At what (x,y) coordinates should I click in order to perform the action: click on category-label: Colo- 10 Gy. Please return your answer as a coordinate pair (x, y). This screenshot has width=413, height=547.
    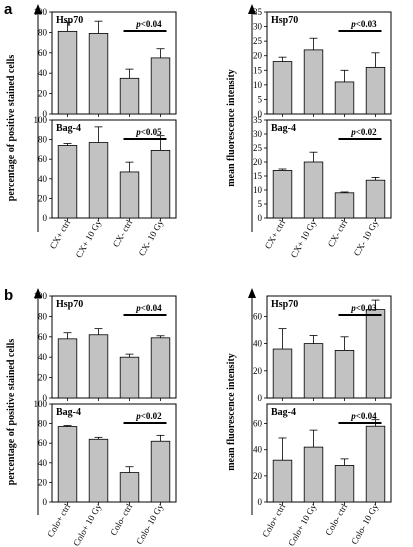
    Looking at the image, I should click on (149, 524).